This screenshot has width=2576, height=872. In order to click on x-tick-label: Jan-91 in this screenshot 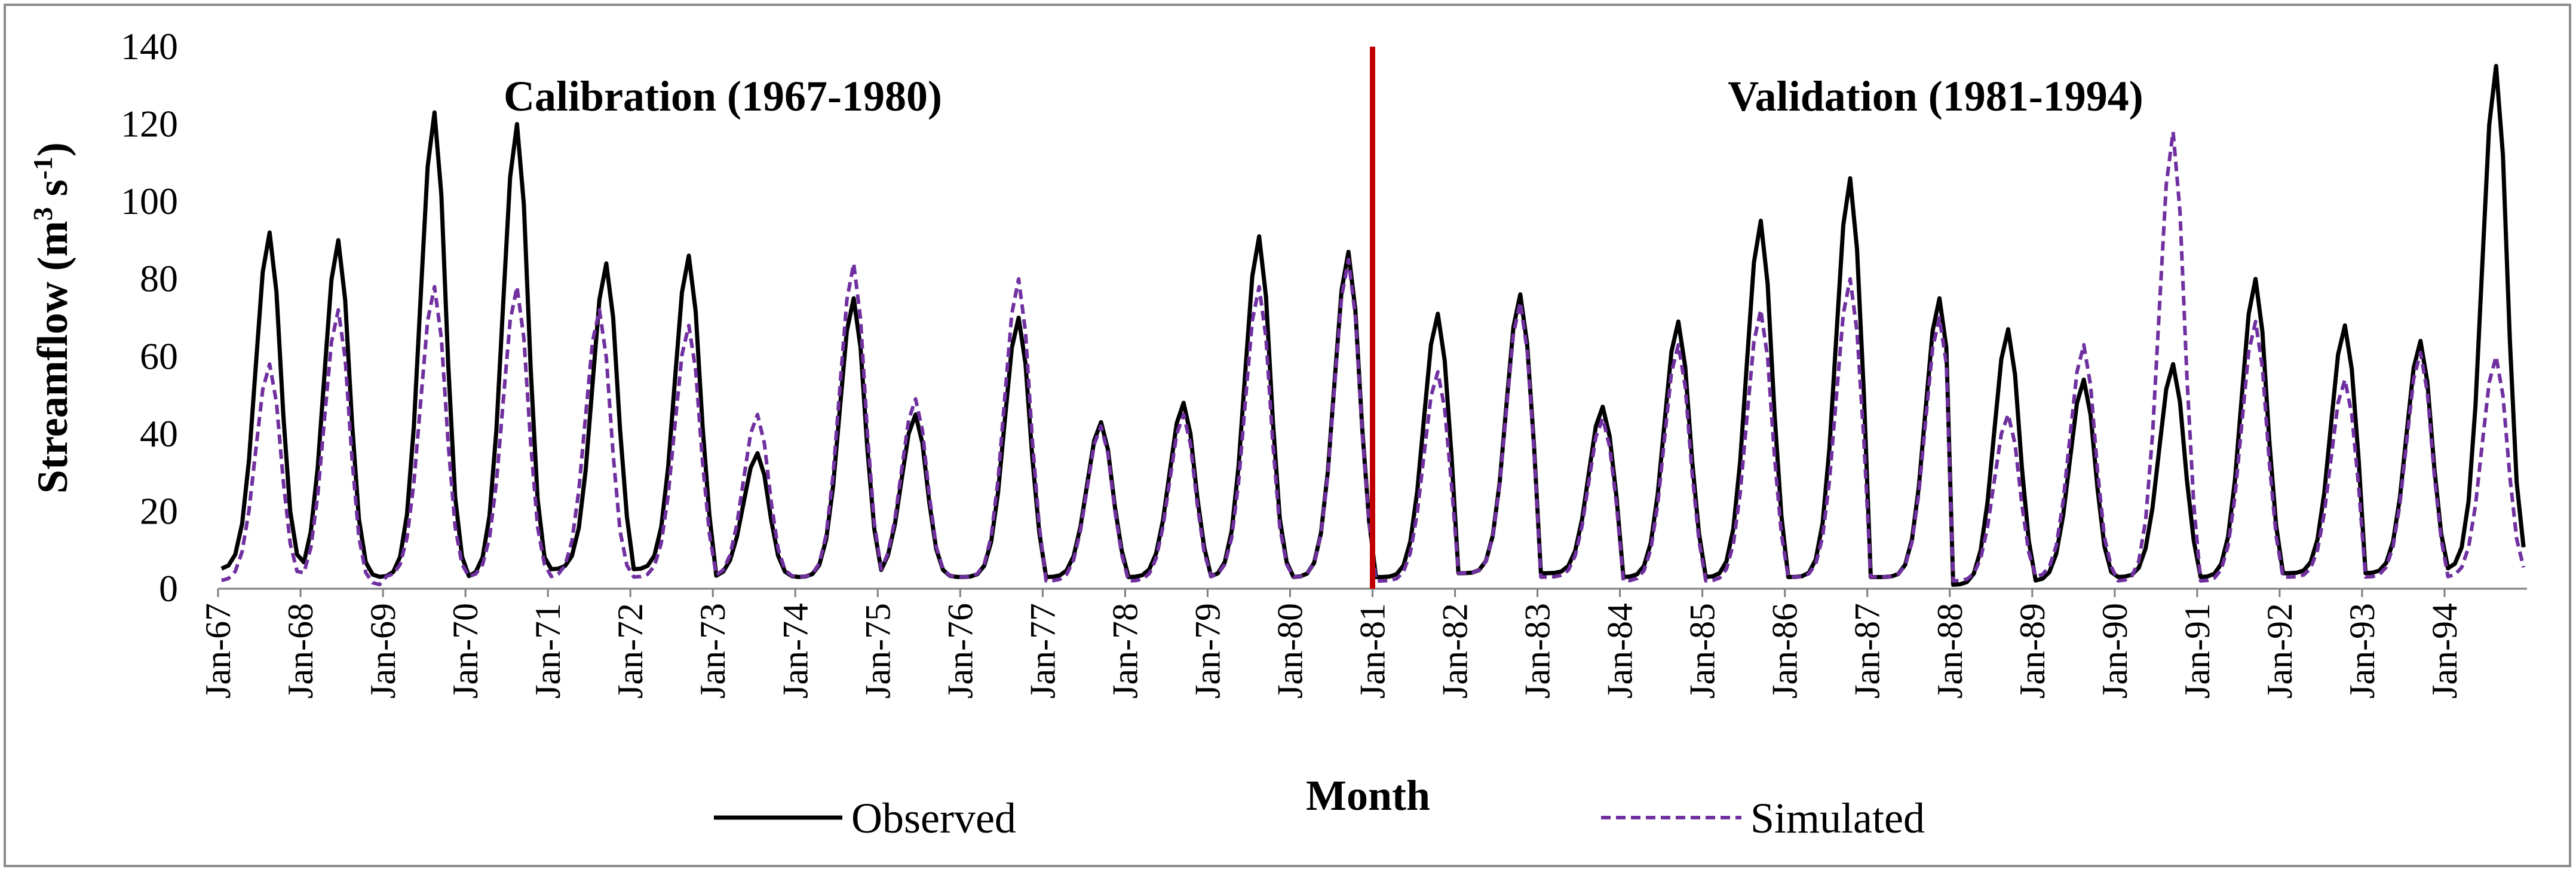, I will do `click(2197, 651)`.